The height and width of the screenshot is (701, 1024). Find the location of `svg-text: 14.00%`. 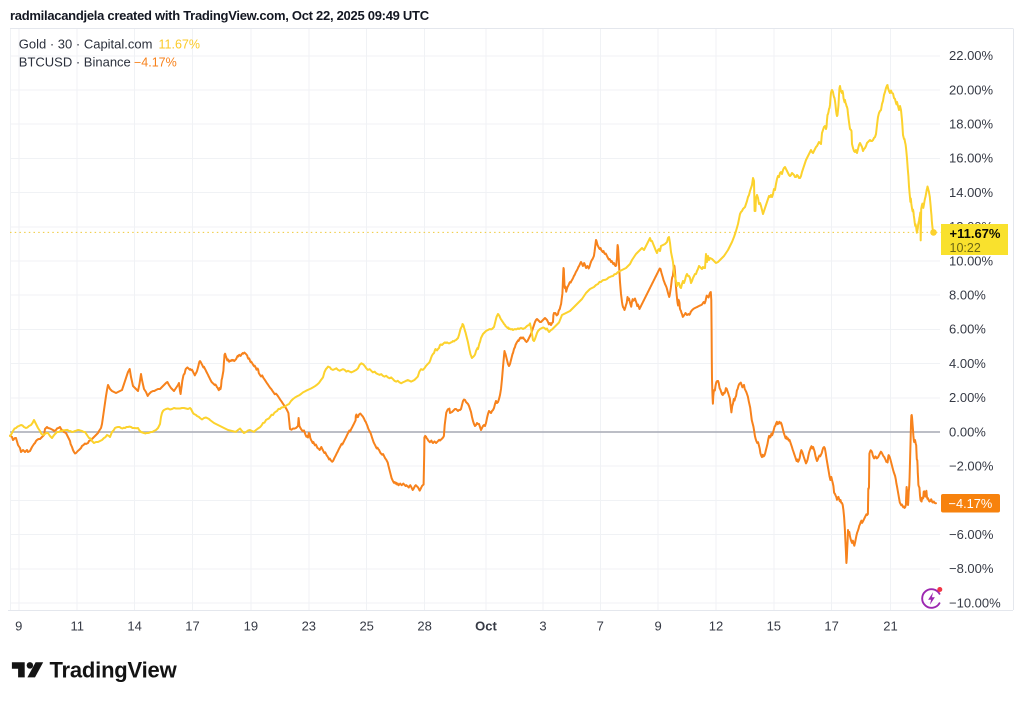

svg-text: 14.00% is located at coordinates (971, 192).